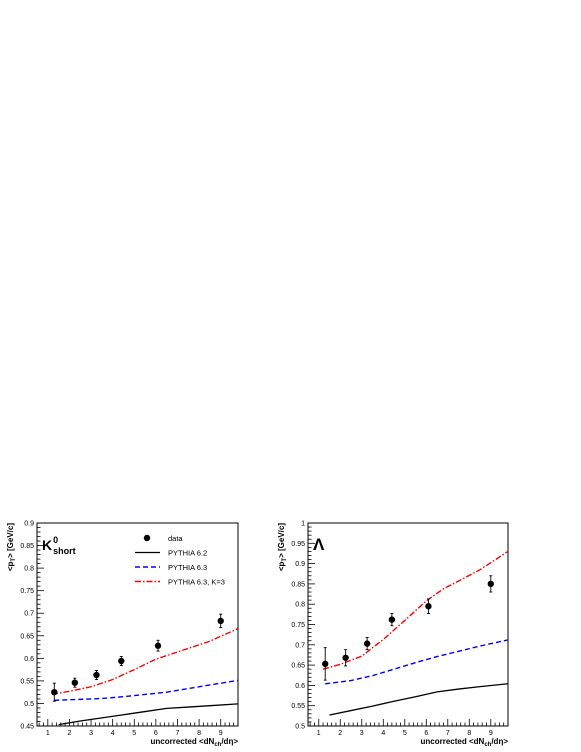  Describe the element at coordinates (64, 551) in the screenshot. I see `particle-label-sub: short` at that location.